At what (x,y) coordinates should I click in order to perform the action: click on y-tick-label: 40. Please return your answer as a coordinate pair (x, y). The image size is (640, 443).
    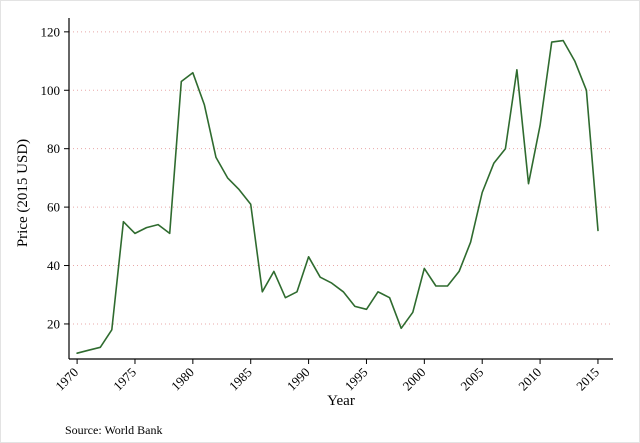
    Looking at the image, I should click on (53, 265).